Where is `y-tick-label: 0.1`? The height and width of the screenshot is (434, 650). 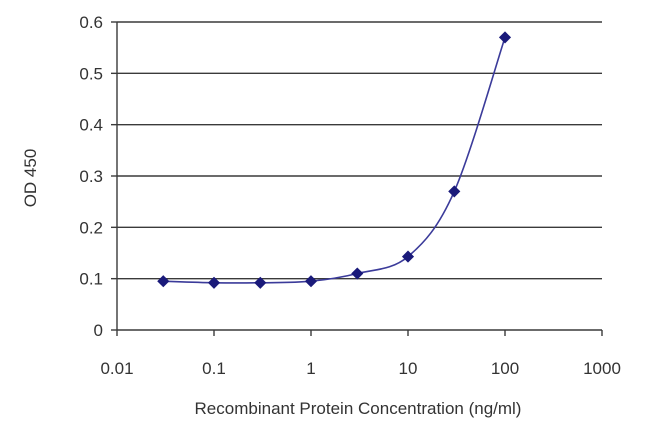
y-tick-label: 0.1 is located at coordinates (91, 279).